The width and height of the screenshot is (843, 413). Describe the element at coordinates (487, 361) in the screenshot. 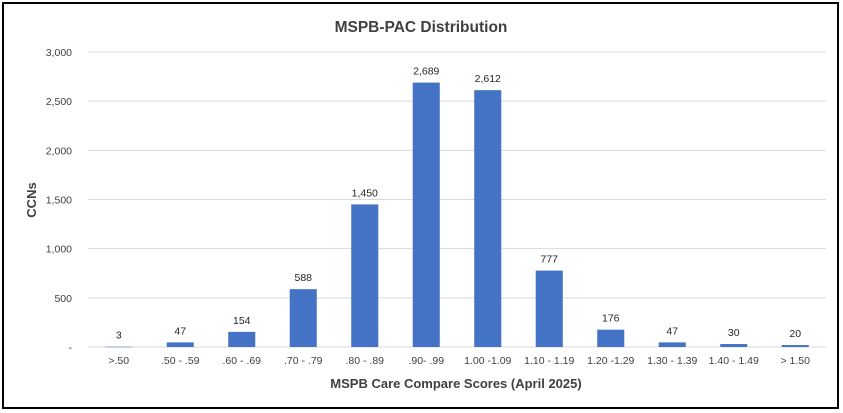

I see `x-tick-label: 1.00 -1.09` at that location.